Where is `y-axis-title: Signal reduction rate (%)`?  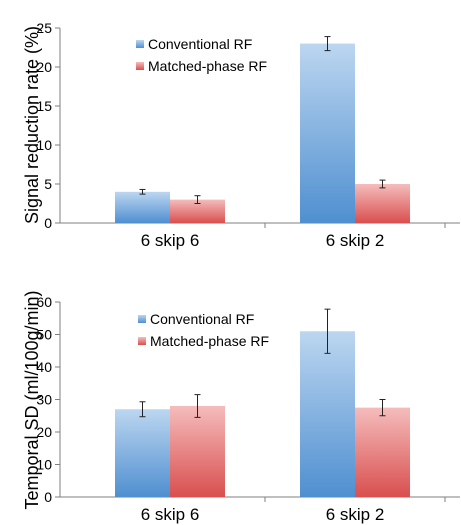
y-axis-title: Signal reduction rate (%) is located at coordinates (32, 125).